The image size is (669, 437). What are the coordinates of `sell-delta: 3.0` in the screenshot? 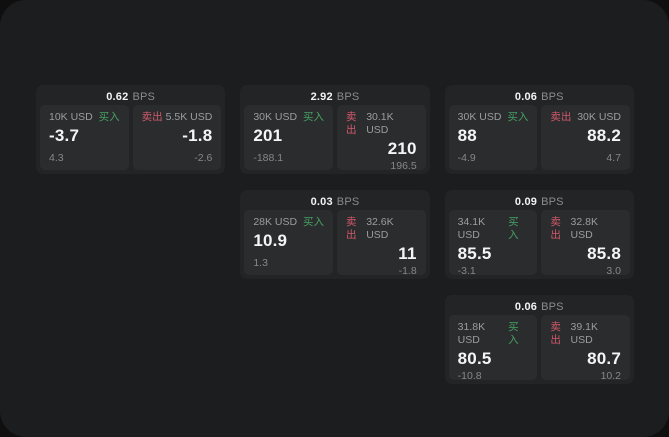 It's located at (613, 271).